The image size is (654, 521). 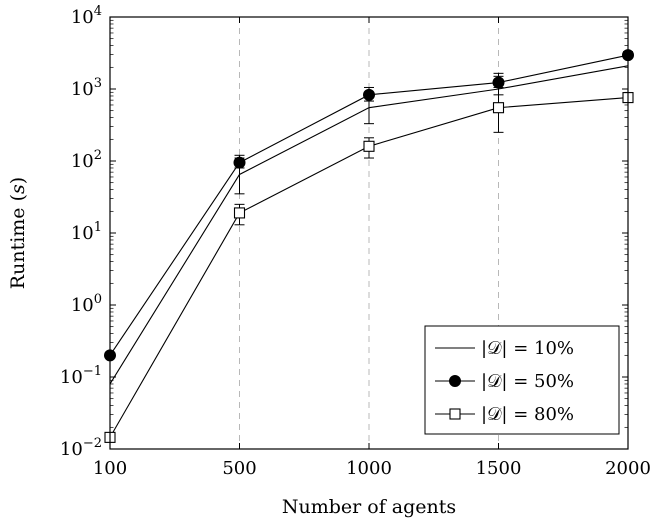 What do you see at coordinates (92, 443) in the screenshot?
I see `y-tick-exponent: −2` at bounding box center [92, 443].